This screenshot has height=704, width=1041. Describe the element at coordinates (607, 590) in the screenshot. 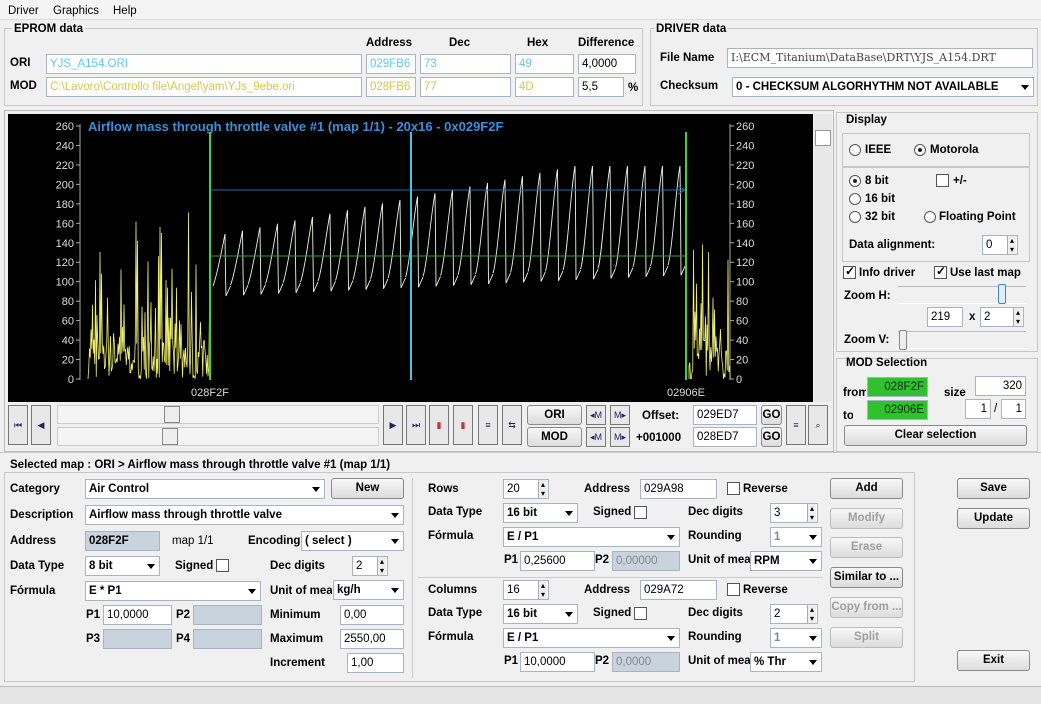

I see `cols-axis-address-label: Address` at that location.